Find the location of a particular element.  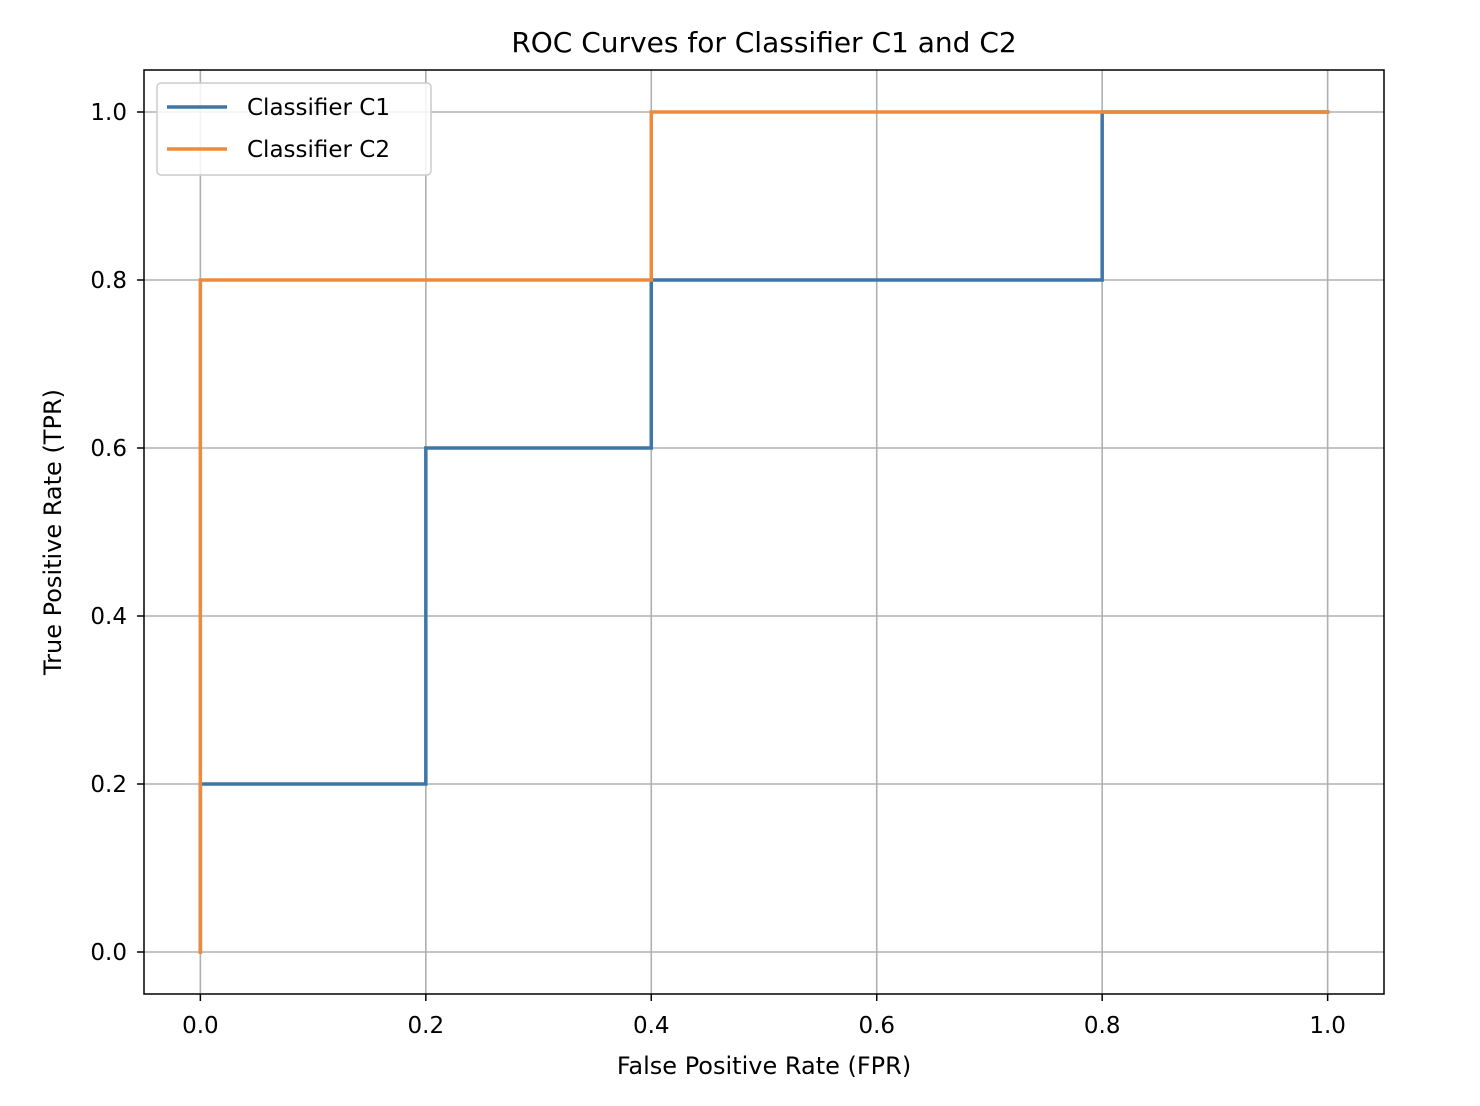

y-tick-label: 0.2 is located at coordinates (108, 785).